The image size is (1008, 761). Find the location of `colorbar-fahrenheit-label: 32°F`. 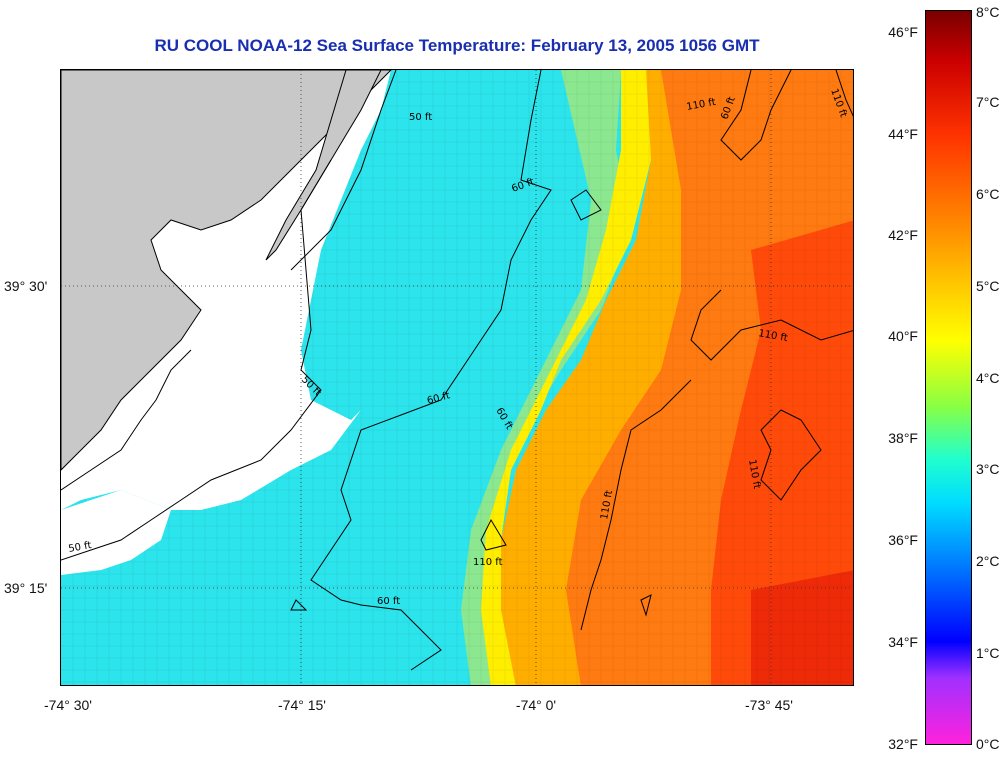

colorbar-fahrenheit-label: 32°F is located at coordinates (903, 744).